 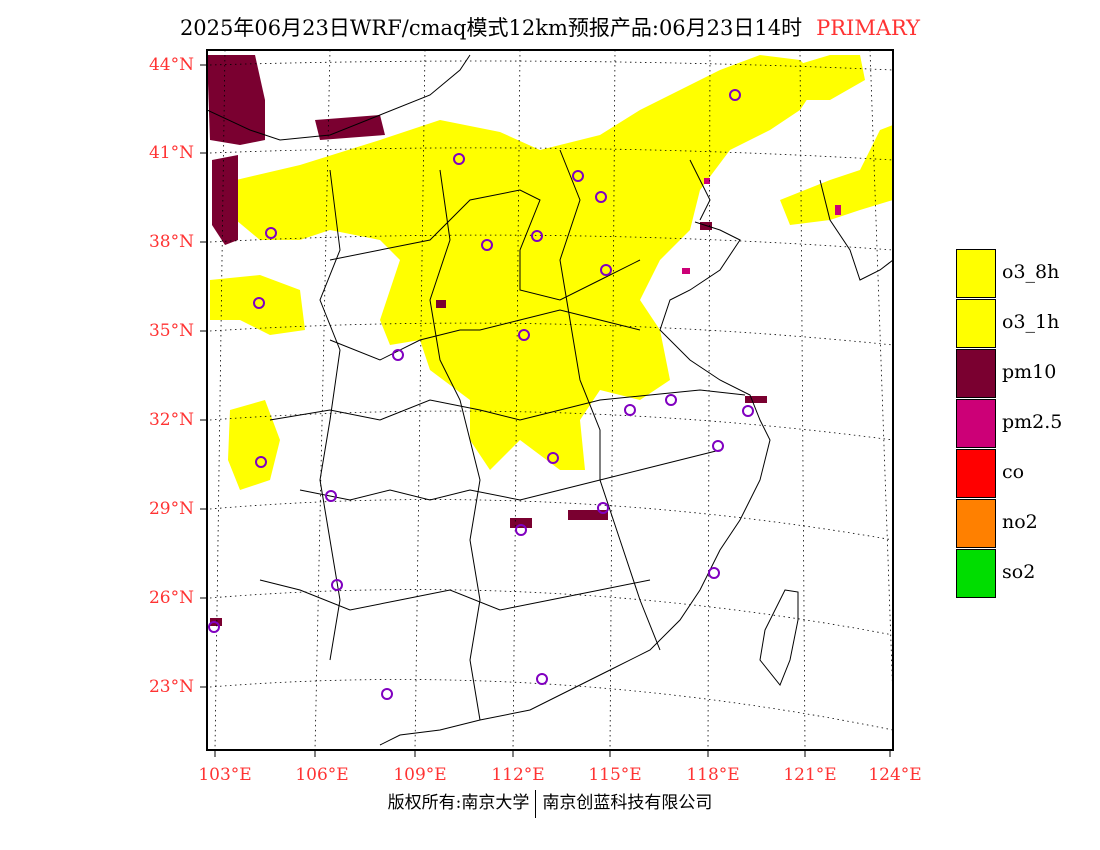 What do you see at coordinates (225, 775) in the screenshot?
I see `lon-label: 103°E` at bounding box center [225, 775].